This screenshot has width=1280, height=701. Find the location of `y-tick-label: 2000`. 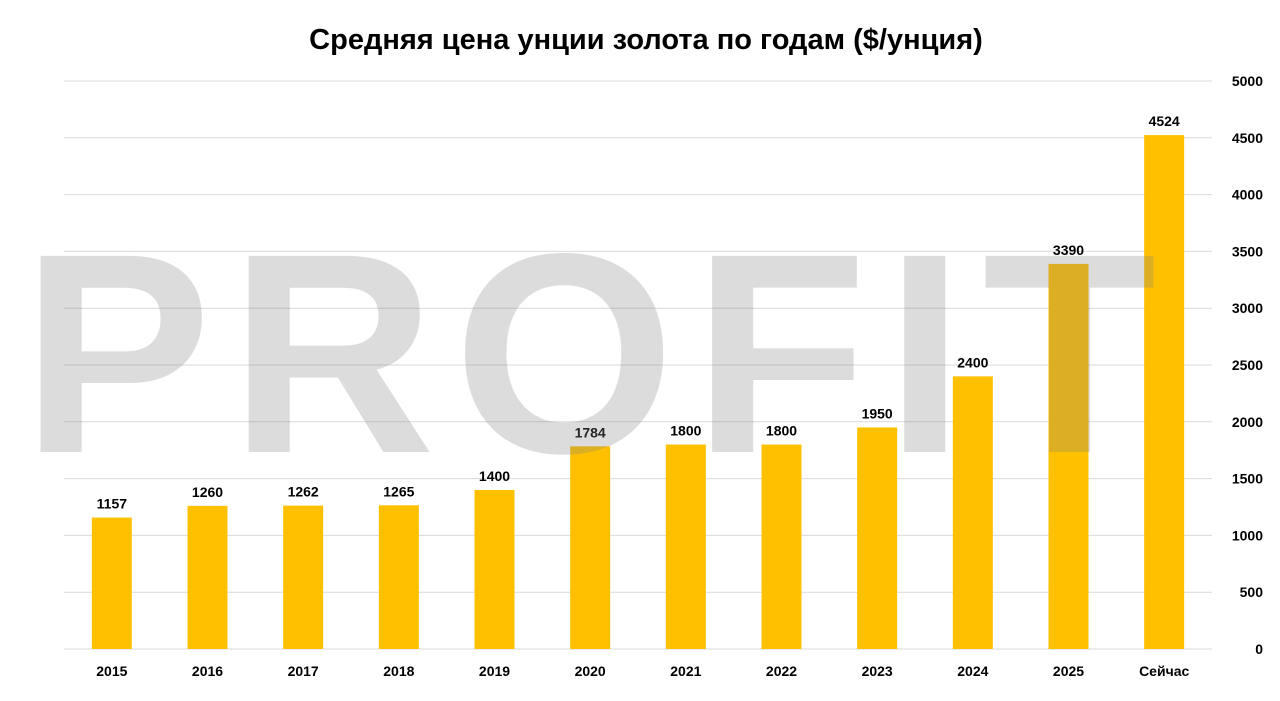

y-tick-label: 2000 is located at coordinates (1247, 422).